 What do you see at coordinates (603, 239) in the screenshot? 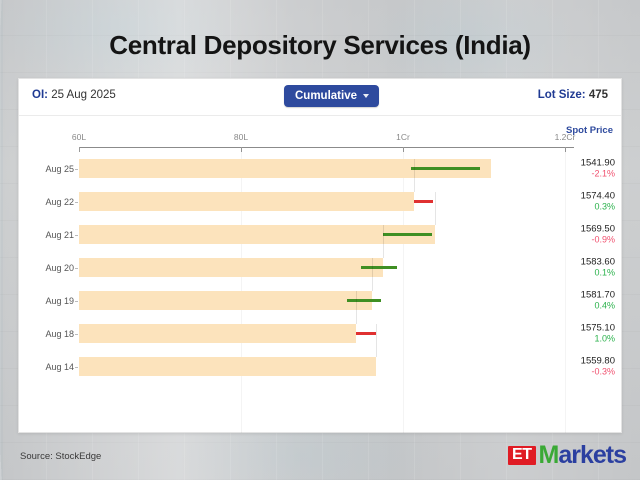
I see `spot-price-change: -0.9%` at bounding box center [603, 239].